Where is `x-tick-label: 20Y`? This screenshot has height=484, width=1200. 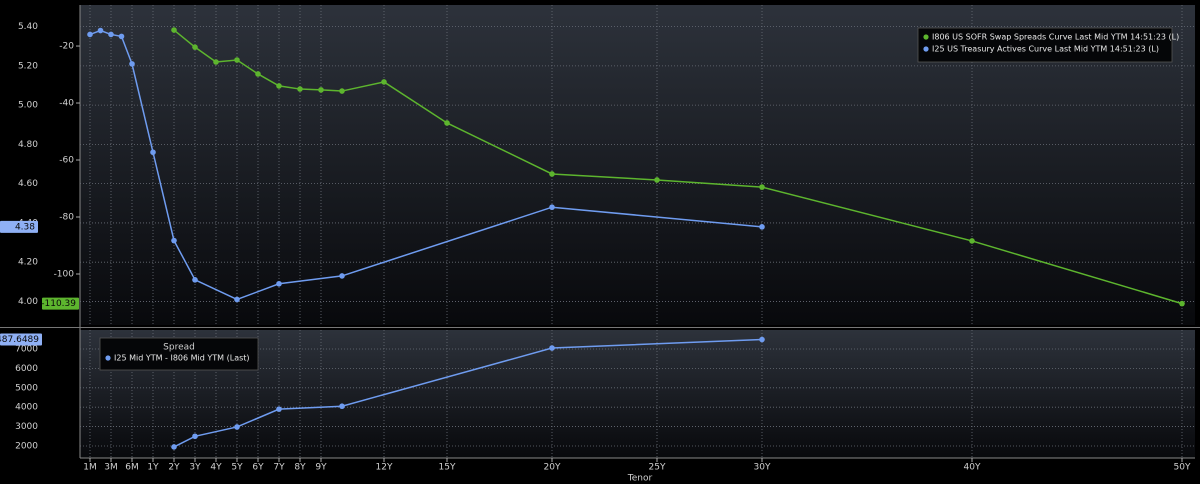 x-tick-label: 20Y is located at coordinates (552, 468).